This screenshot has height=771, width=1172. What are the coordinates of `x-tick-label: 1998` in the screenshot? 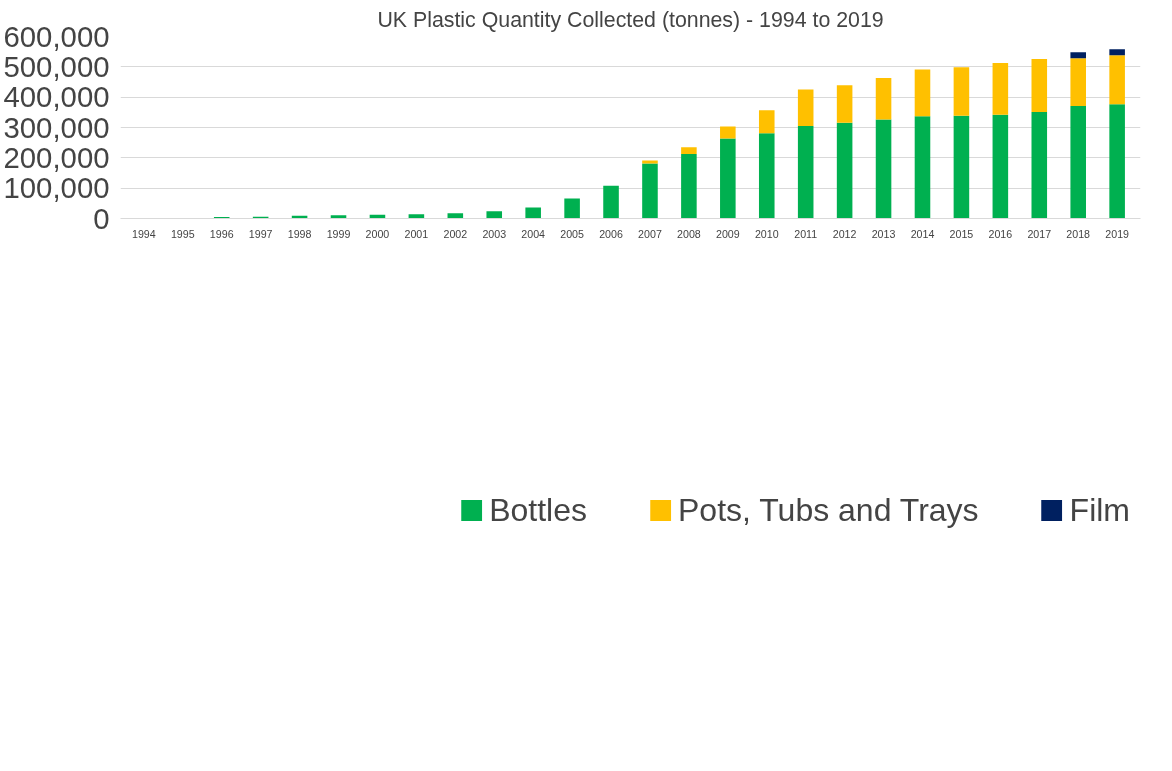 It's located at (299, 233).